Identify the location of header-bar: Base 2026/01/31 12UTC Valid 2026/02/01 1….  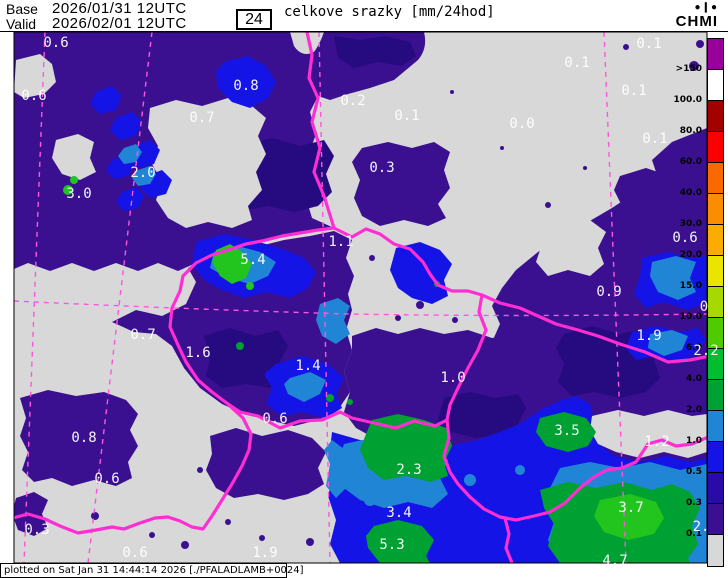
(364, 16).